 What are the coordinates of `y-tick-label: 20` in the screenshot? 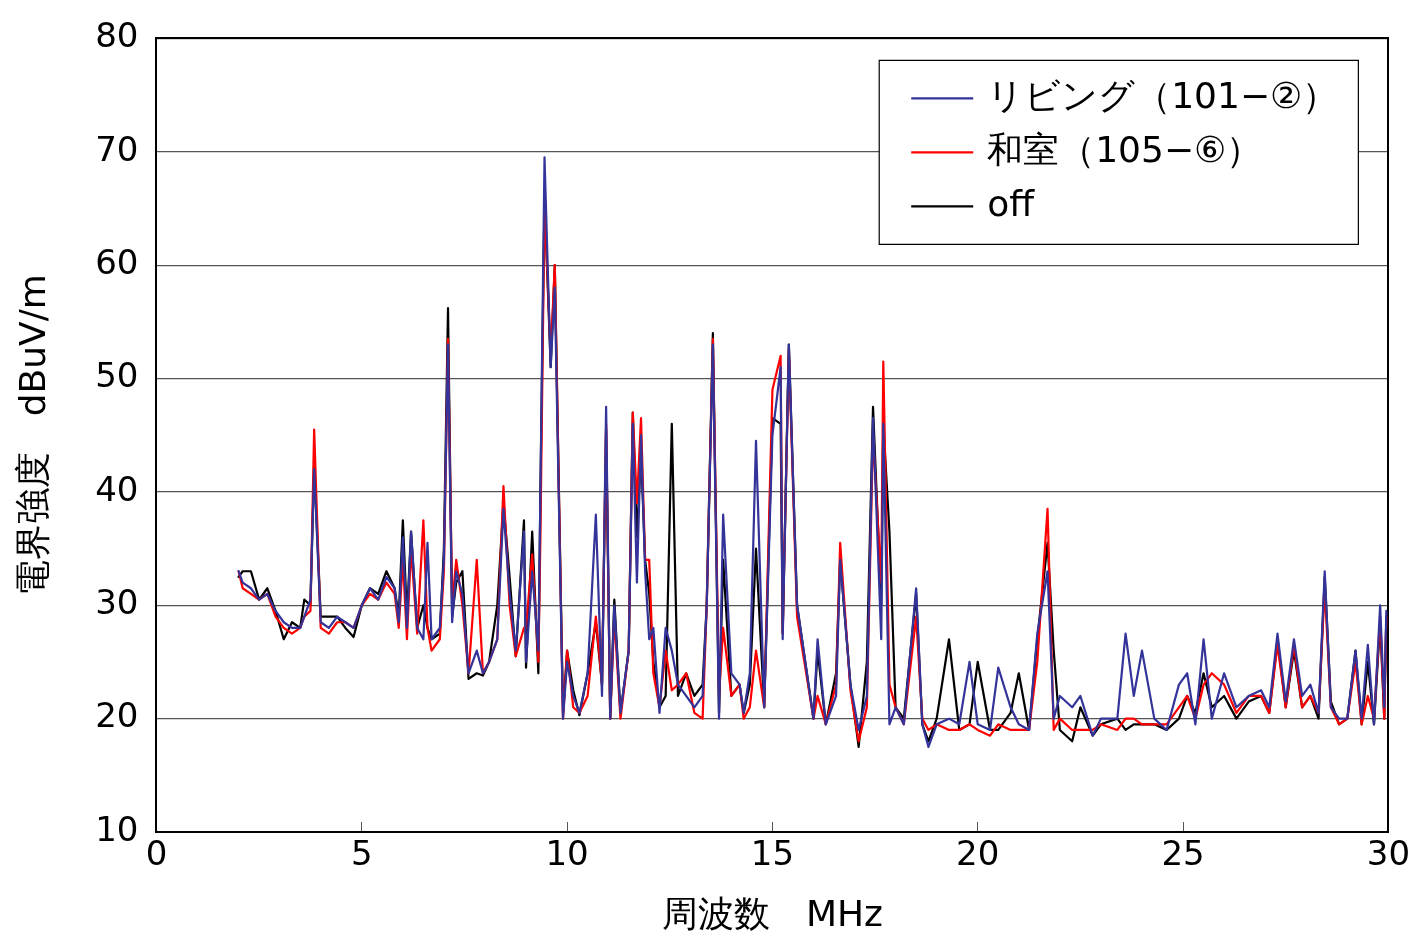 It's located at (117, 715).